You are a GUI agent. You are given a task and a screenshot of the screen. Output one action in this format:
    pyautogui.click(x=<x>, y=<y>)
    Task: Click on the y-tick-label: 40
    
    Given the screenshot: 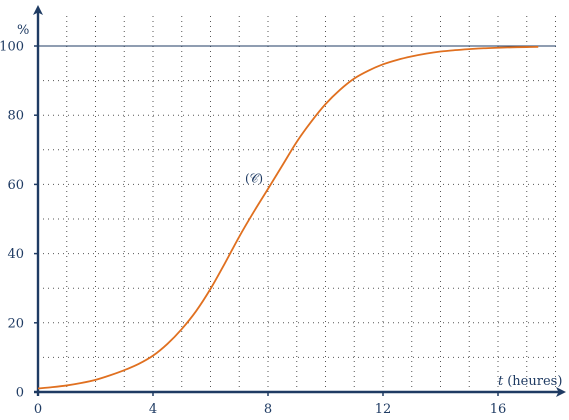 What is the action you would take?
    pyautogui.click(x=15, y=254)
    